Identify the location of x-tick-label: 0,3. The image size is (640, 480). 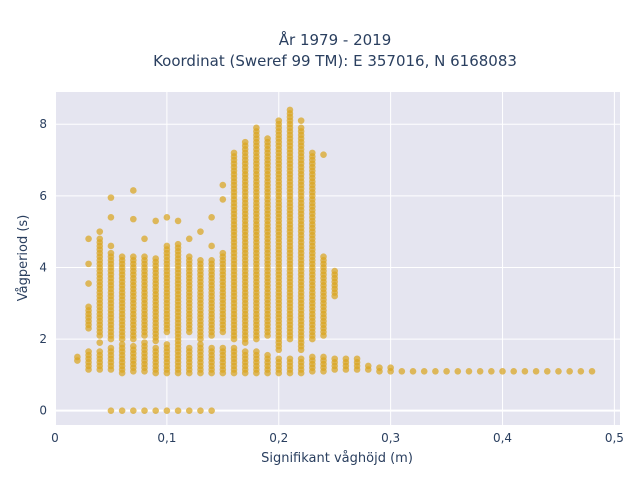
(390, 438).